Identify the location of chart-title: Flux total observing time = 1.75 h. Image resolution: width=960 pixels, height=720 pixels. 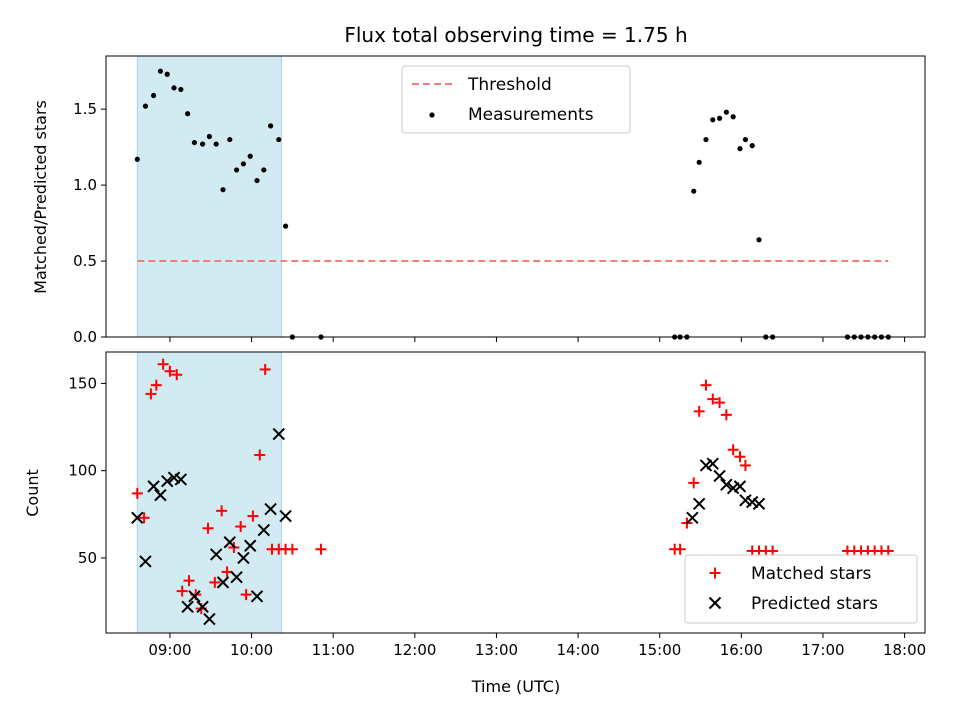
(515, 35).